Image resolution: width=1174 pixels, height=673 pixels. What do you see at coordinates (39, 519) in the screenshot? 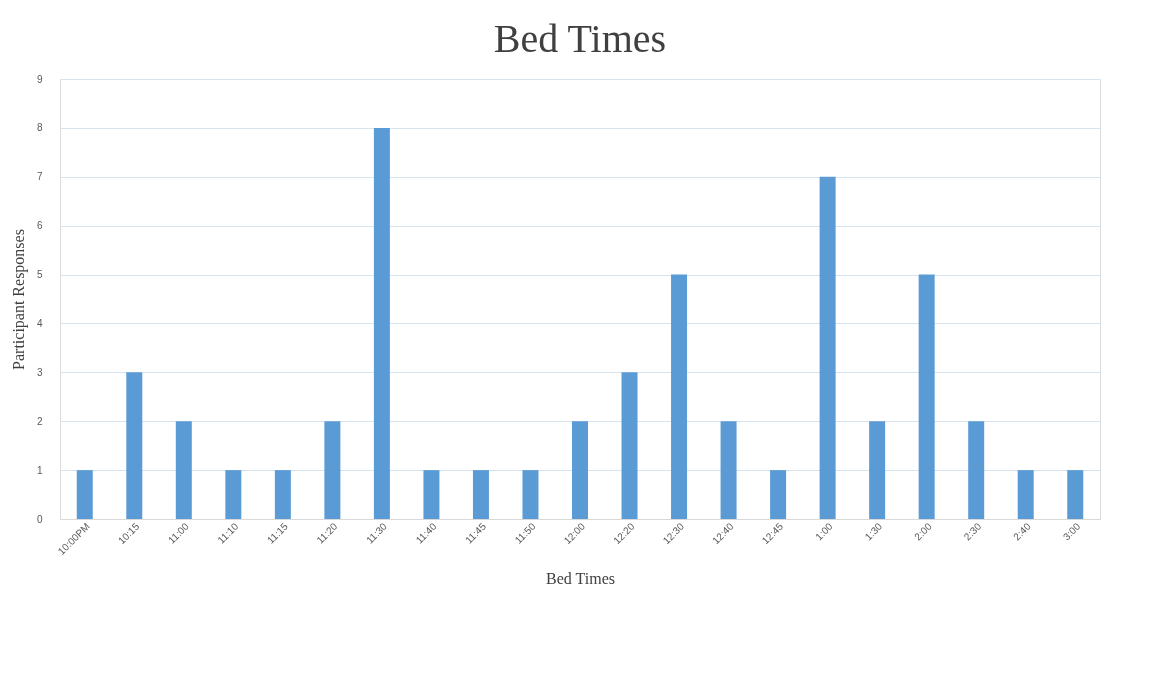
I see `y-tick-label: 0` at bounding box center [39, 519].